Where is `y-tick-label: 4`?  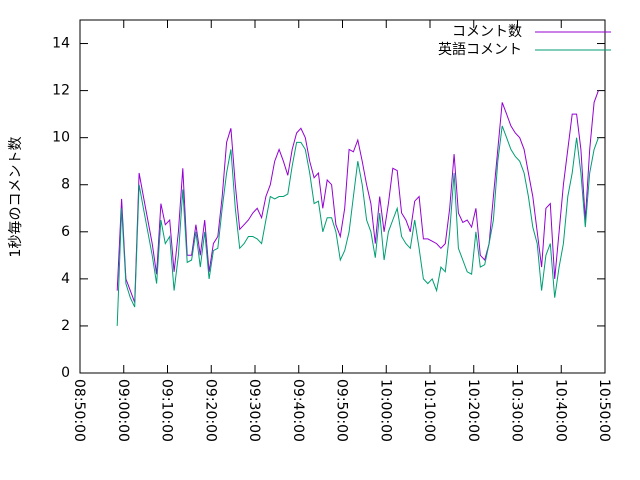
y-tick-label: 4 is located at coordinates (65, 279).